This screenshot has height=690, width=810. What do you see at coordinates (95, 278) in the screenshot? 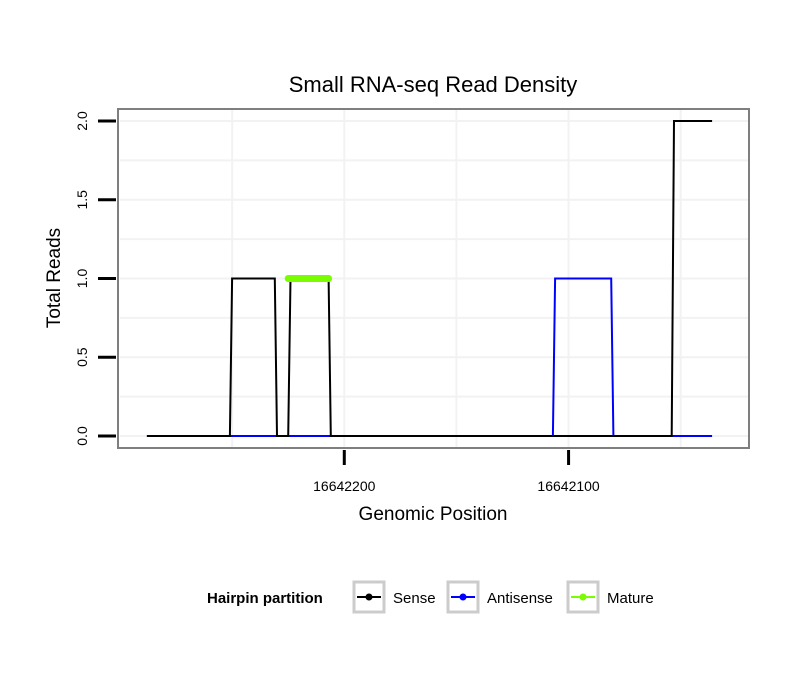
I see `y-axis: 0.0 0.5 1.0 1.5 2.0` at bounding box center [95, 278].